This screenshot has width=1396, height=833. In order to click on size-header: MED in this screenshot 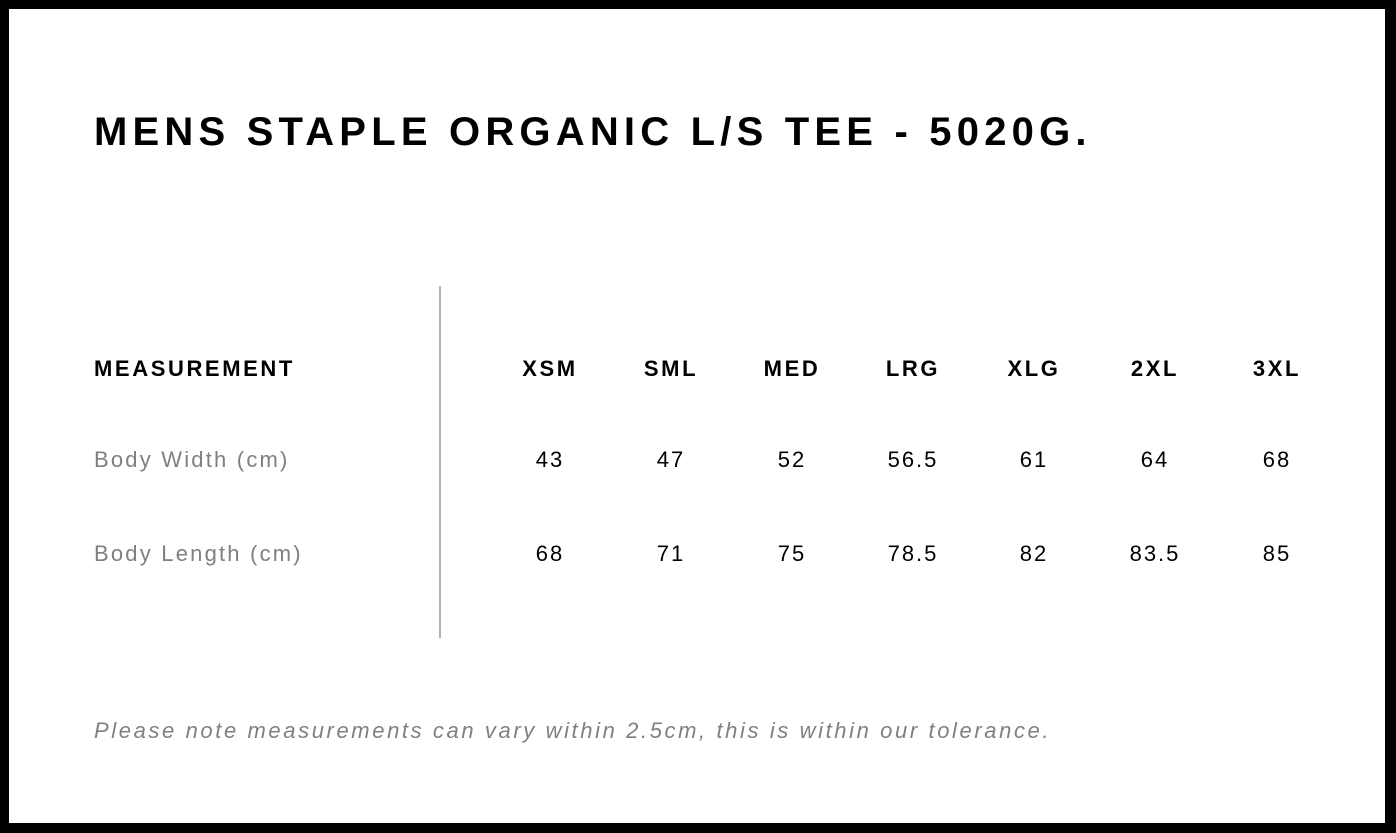, I will do `click(792, 368)`.